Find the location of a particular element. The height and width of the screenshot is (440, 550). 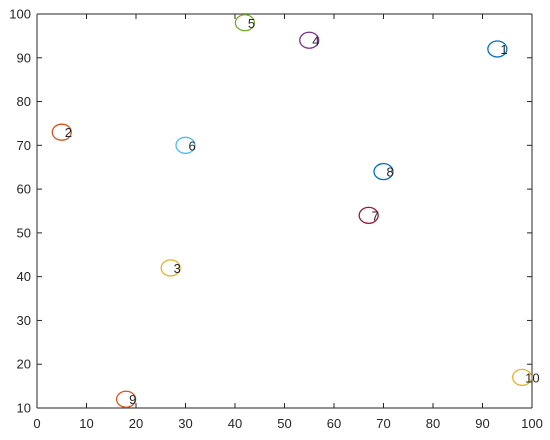

data-point: 5 is located at coordinates (245, 23).